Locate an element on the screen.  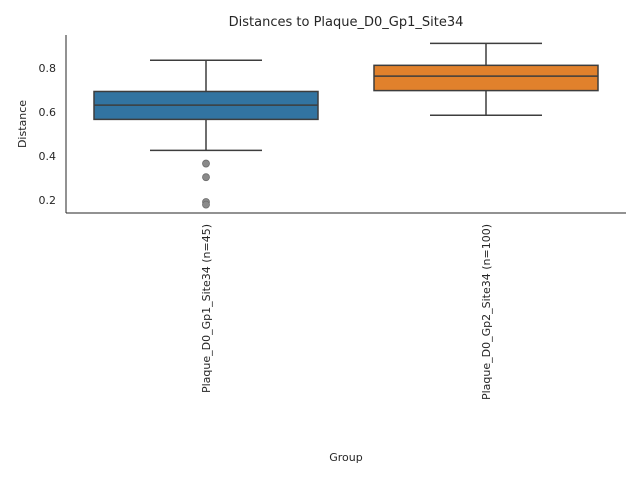
y-tick-label: 0.2 is located at coordinates (48, 200).